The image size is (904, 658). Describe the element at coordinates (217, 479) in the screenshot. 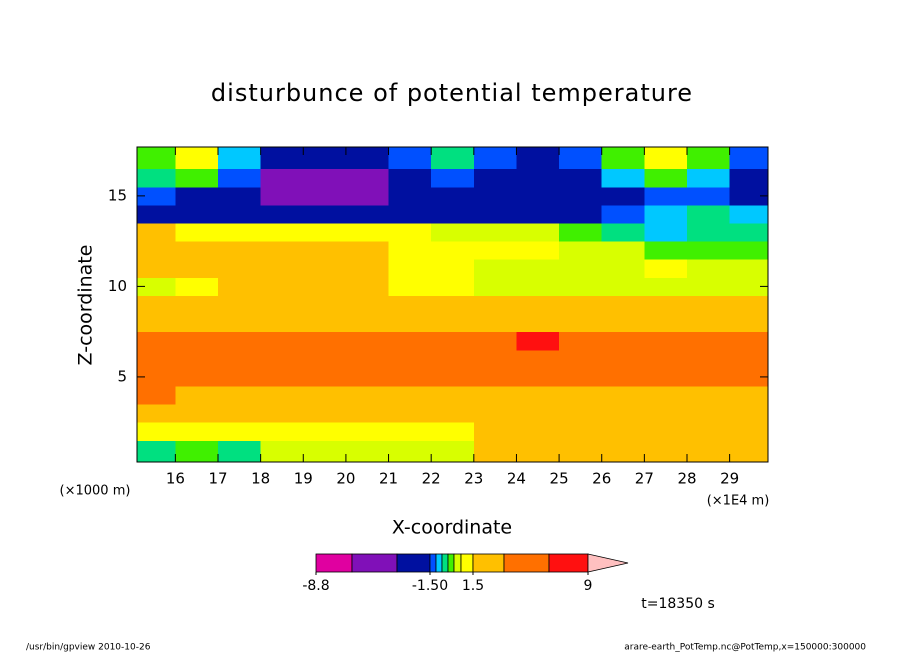

I see `x-tick-label: 17` at that location.